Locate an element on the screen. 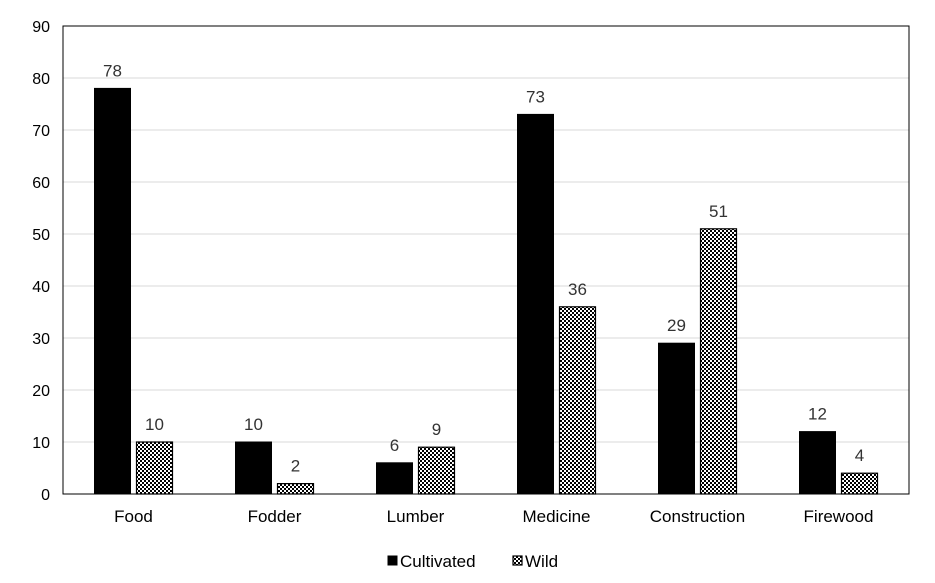 The height and width of the screenshot is (583, 935). y-tick-label: 60 is located at coordinates (41, 183).